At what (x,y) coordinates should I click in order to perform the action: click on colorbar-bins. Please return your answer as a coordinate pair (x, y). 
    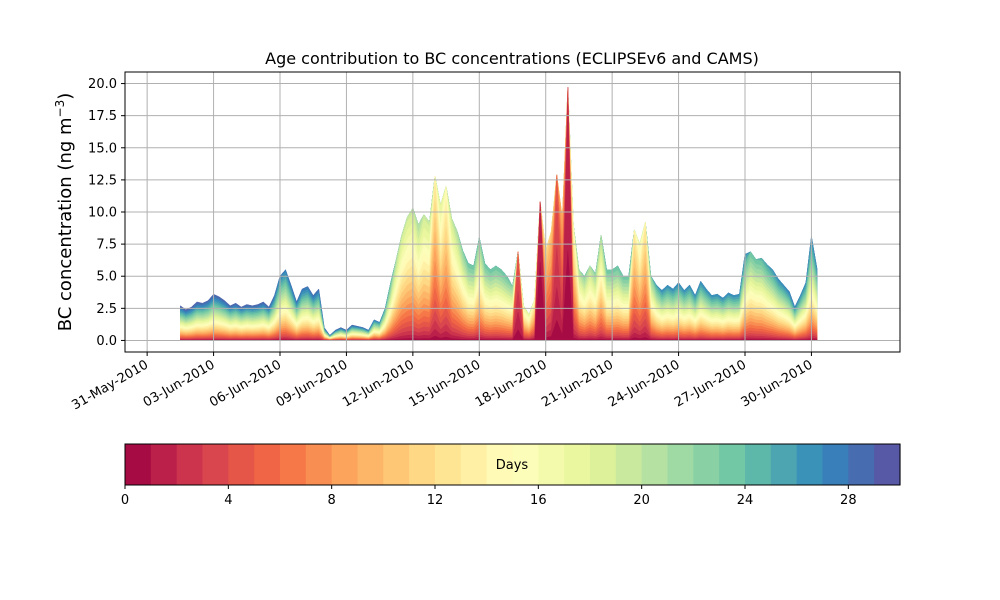
    Looking at the image, I should click on (513, 464).